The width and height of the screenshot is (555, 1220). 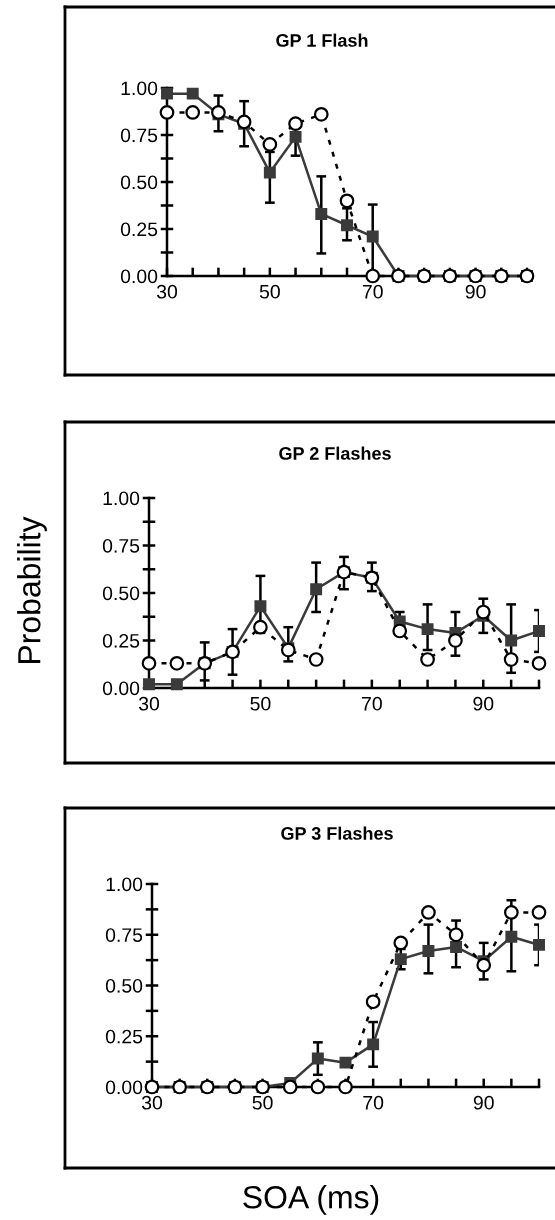 What do you see at coordinates (337, 833) in the screenshot?
I see `chart-title: GP 3 Flashes` at bounding box center [337, 833].